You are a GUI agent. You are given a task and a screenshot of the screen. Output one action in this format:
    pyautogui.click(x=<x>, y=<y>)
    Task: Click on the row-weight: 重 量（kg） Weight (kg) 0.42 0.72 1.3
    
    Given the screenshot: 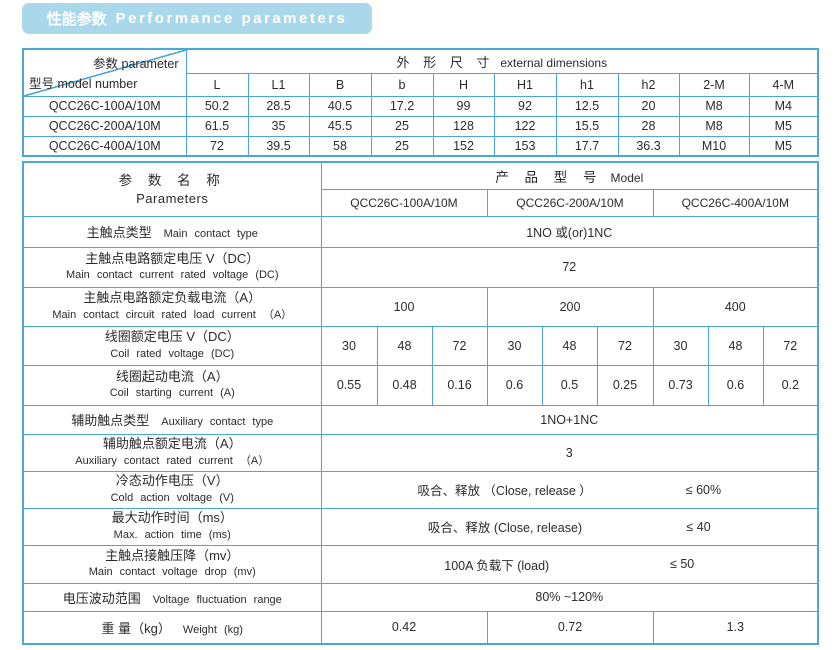 What is the action you would take?
    pyautogui.click(x=420, y=627)
    